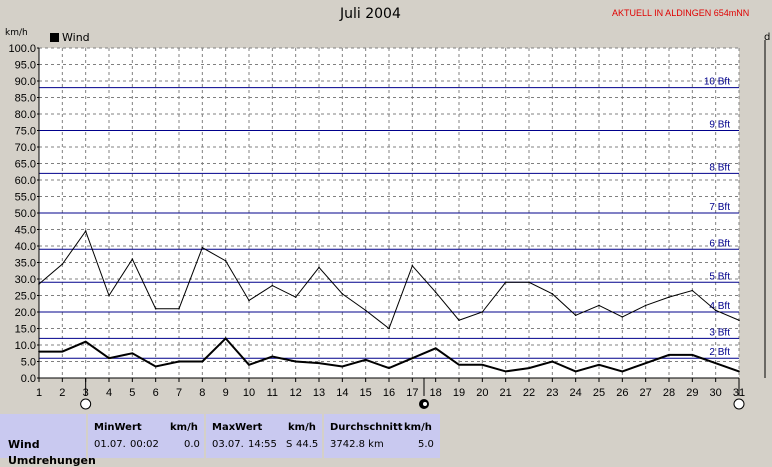 The height and width of the screenshot is (467, 772). I want to click on y-tick-label: 80.0, so click(25, 115).